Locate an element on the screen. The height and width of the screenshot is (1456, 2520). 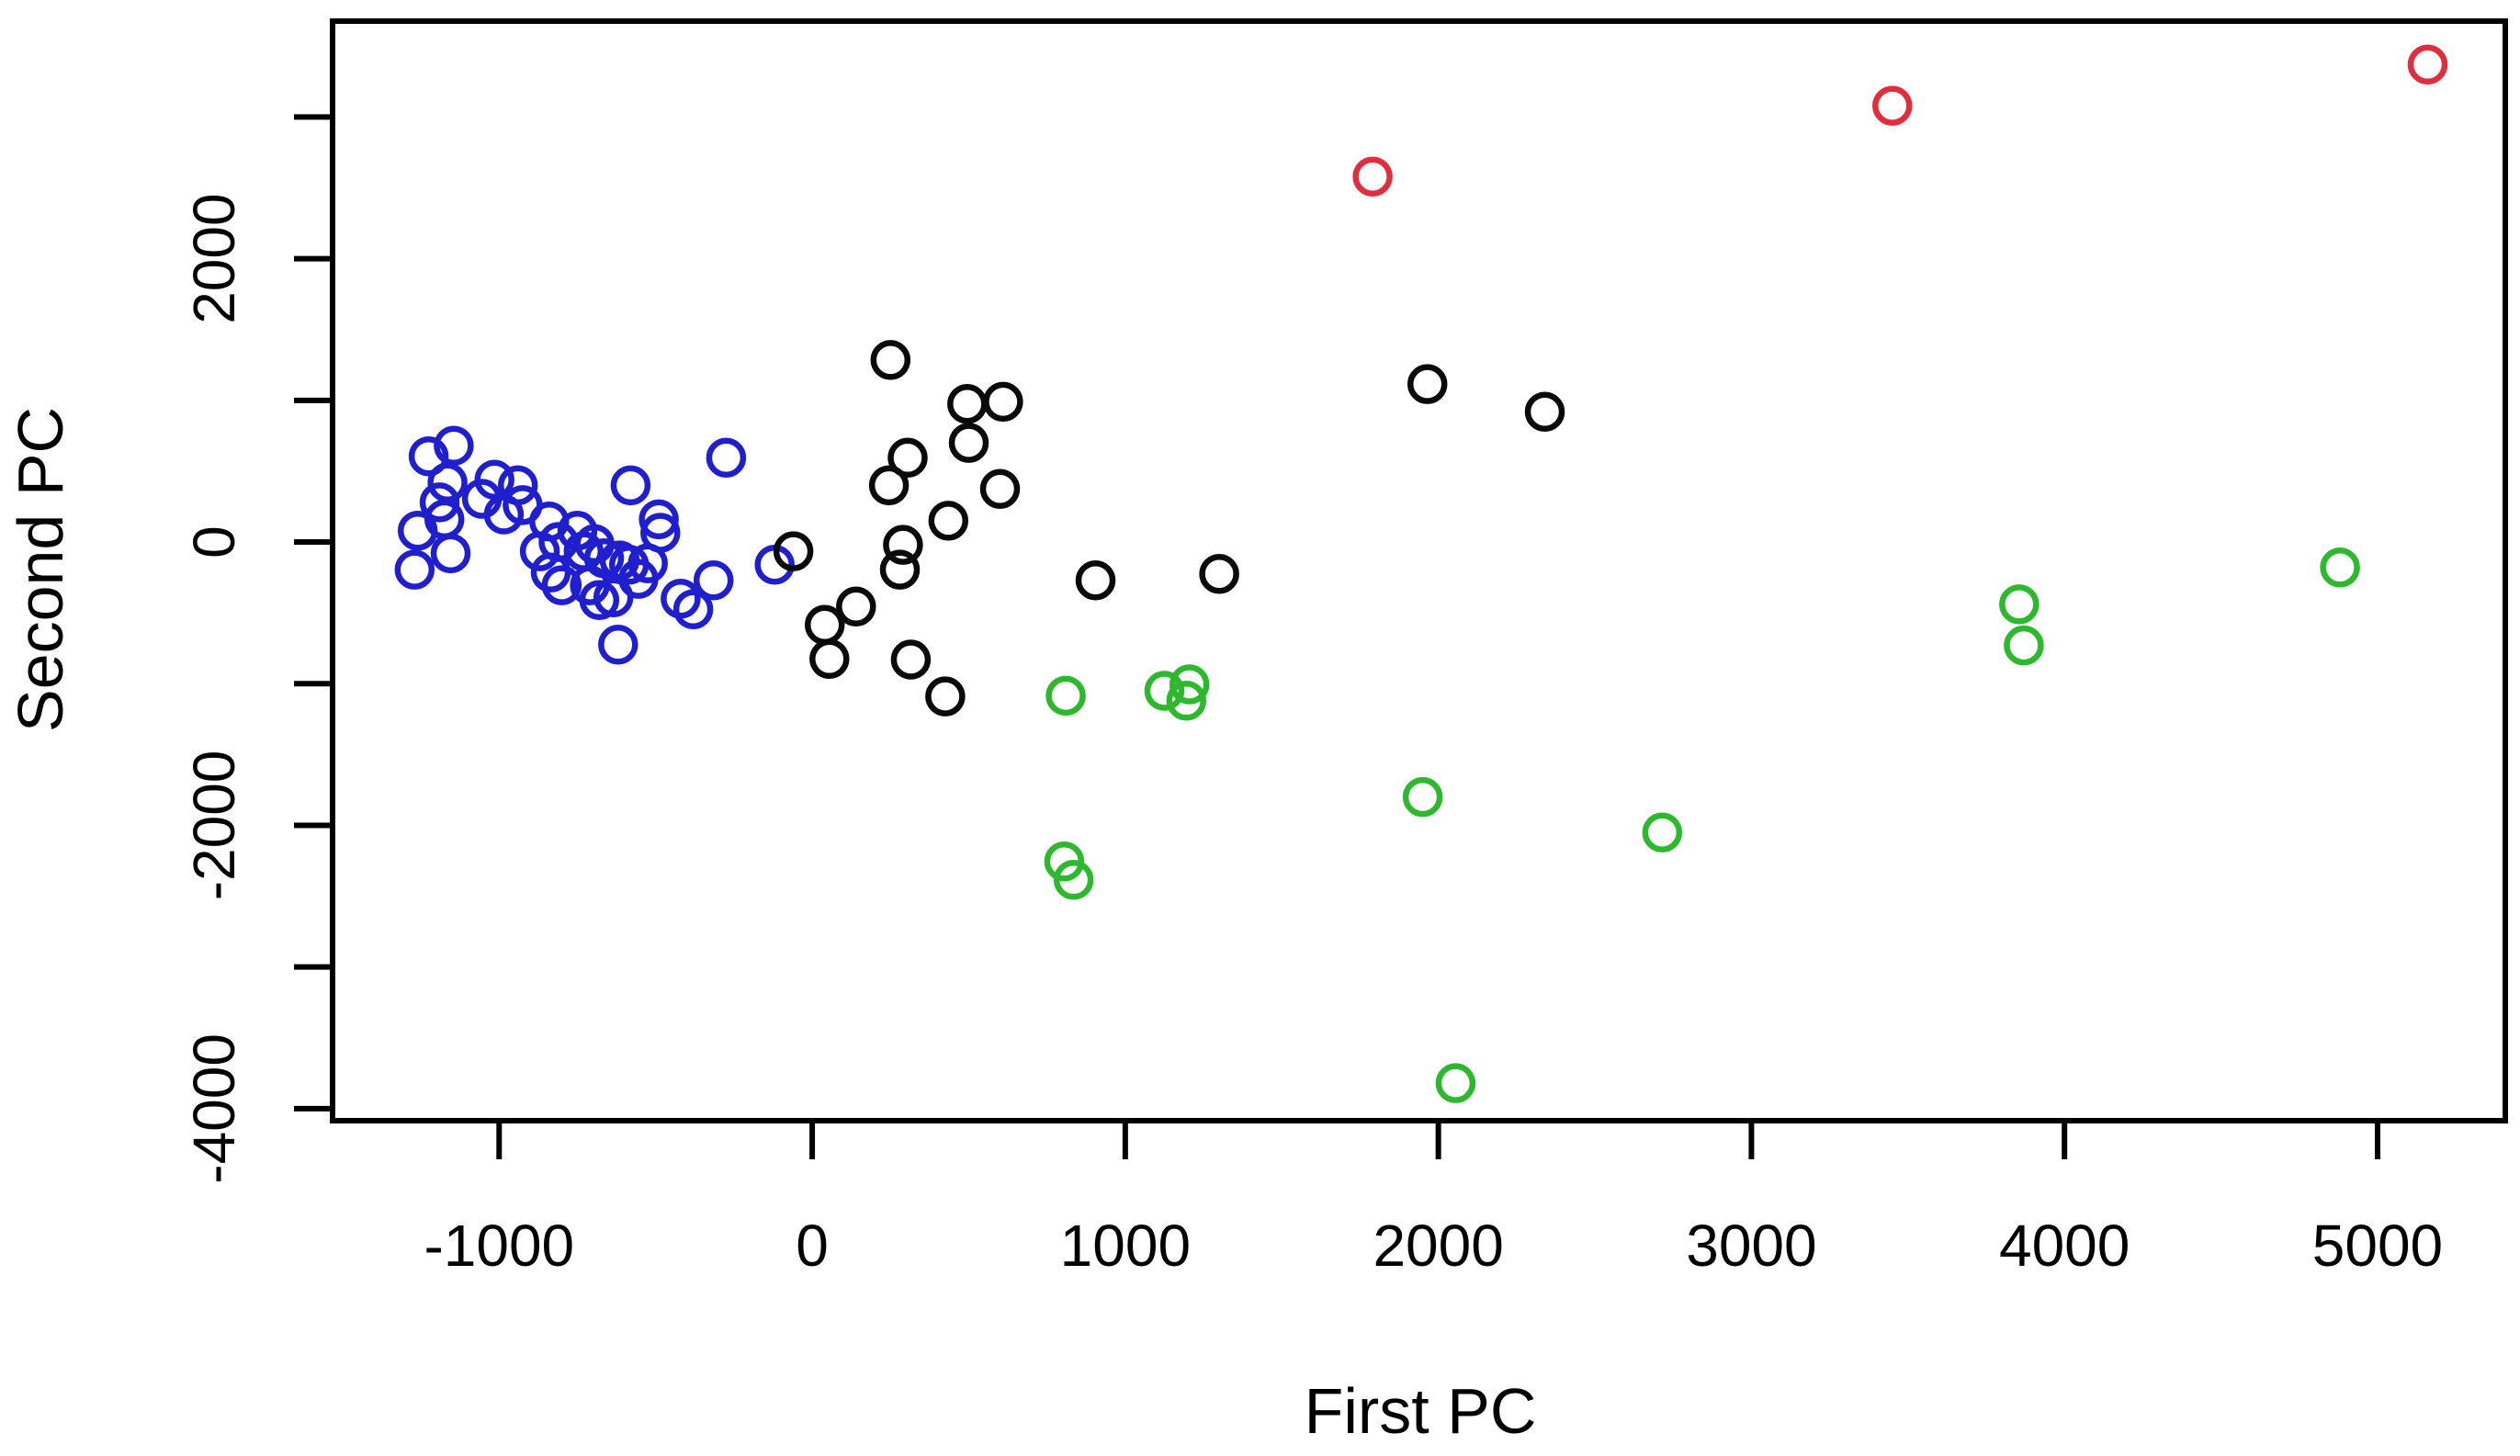
y-tick-label: -4000 is located at coordinates (214, 1108).